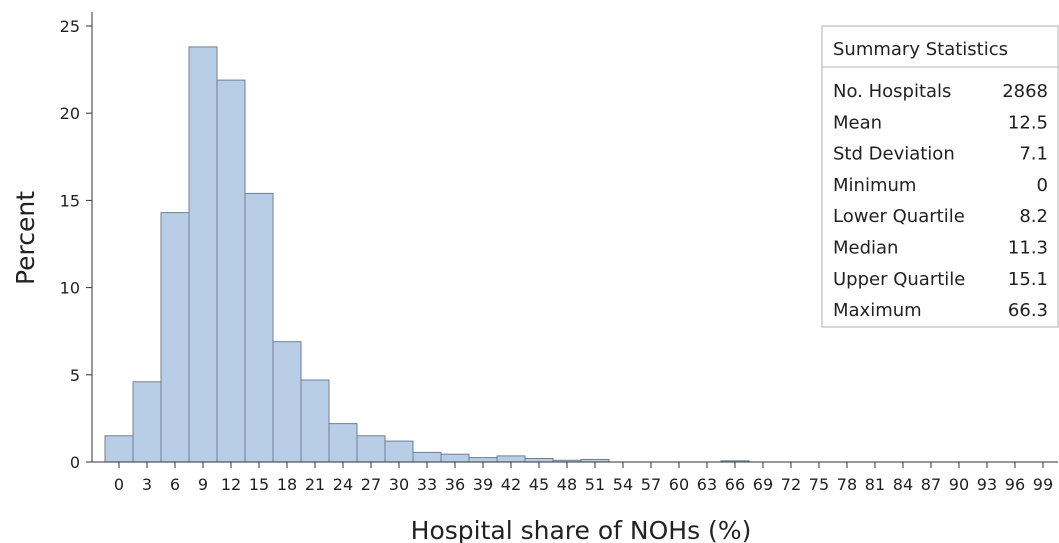 Image resolution: width=1059 pixels, height=543 pixels. Describe the element at coordinates (25, 238) in the screenshot. I see `y-axis-title: Percent` at that location.